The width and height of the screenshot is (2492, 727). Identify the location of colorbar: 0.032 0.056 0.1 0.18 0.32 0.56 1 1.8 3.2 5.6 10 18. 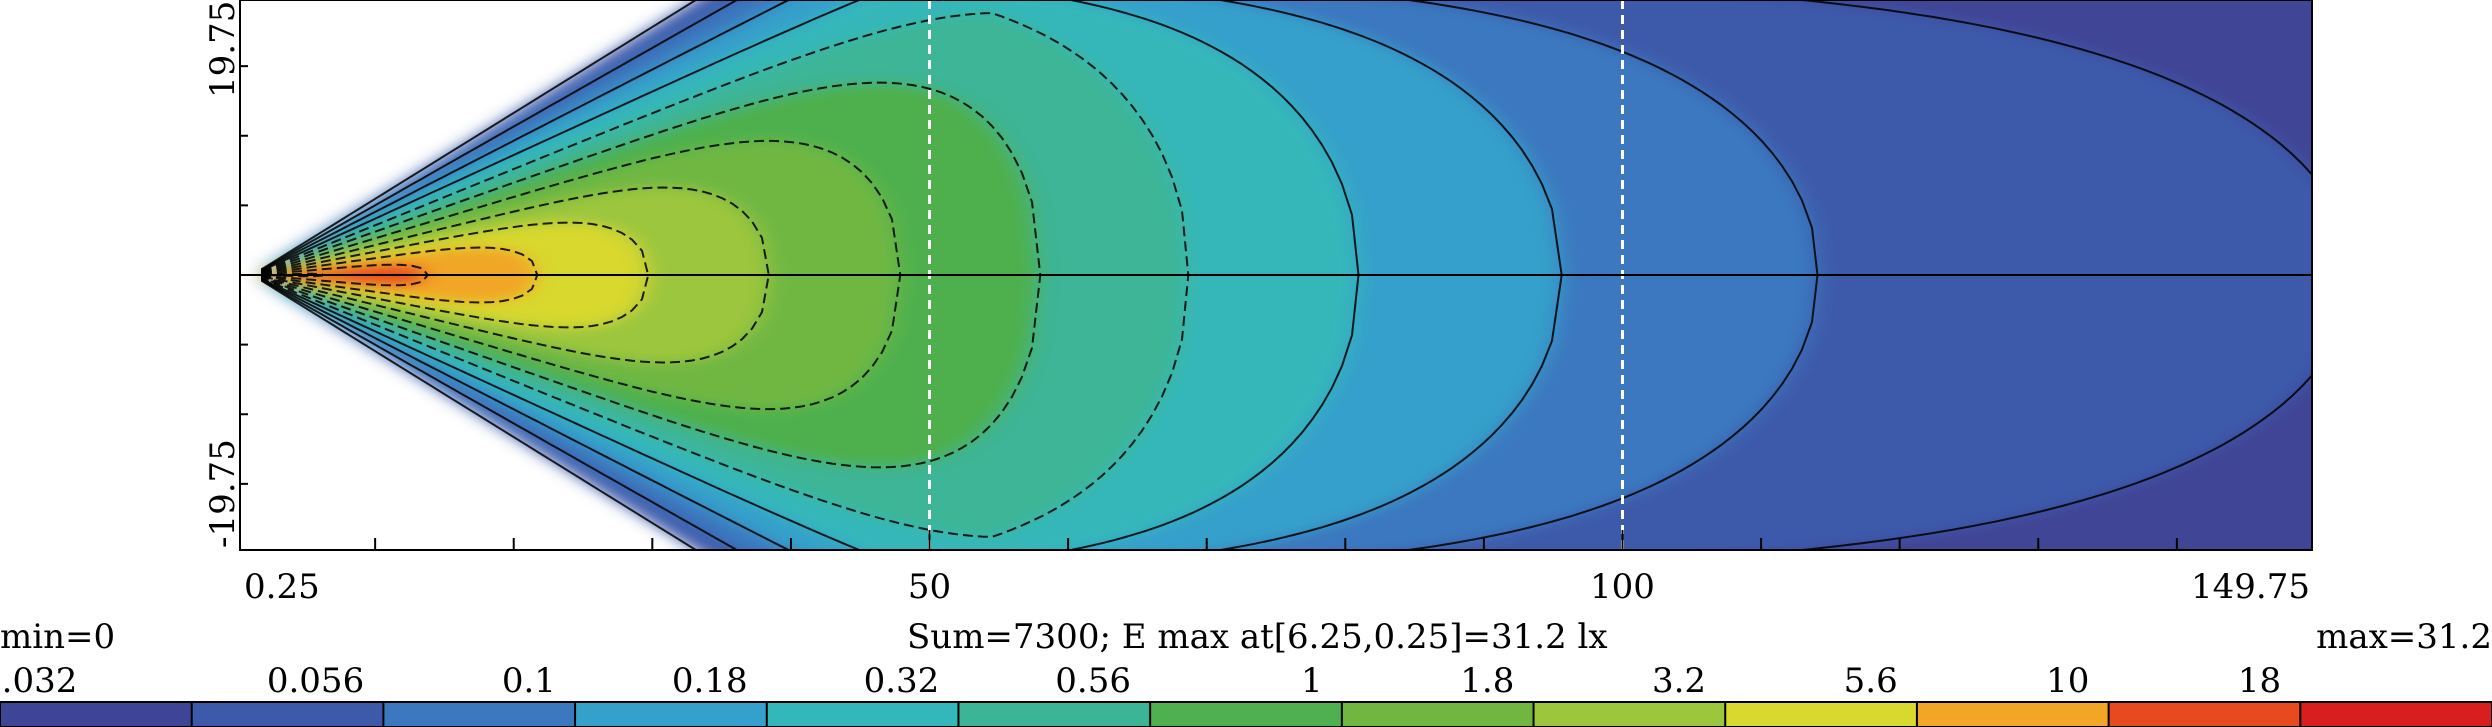
(1246, 694).